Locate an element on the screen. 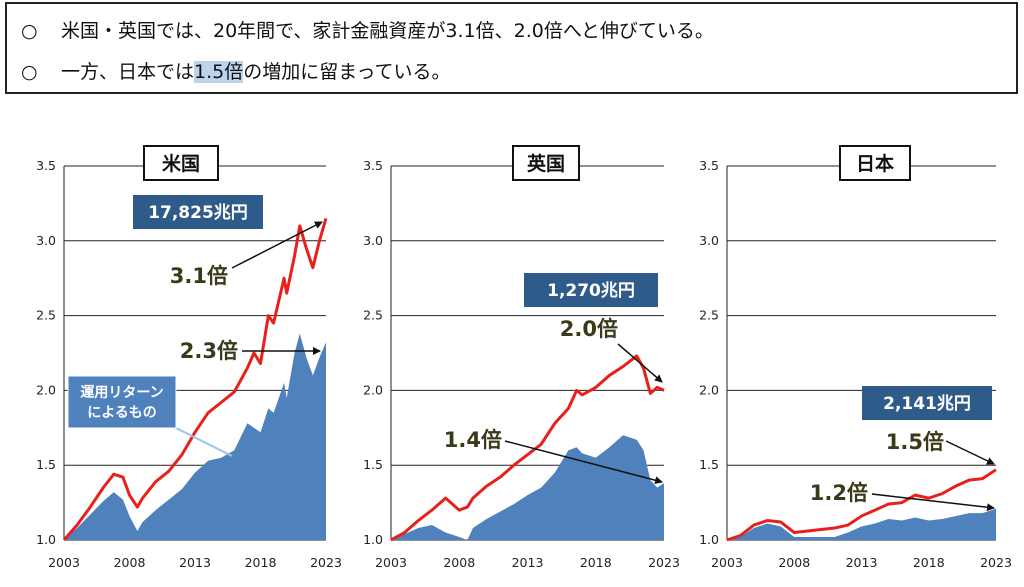 This screenshot has height=587, width=1024. bullet-text-2-highlight: 1.5倍 is located at coordinates (219, 72).